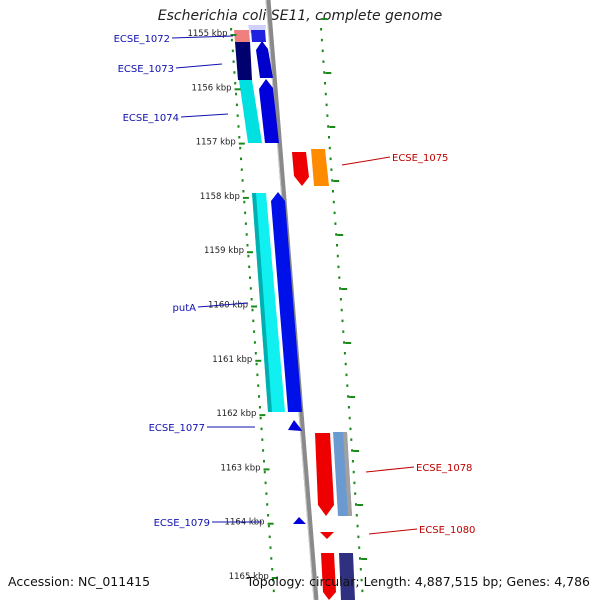  What do you see at coordinates (447, 530) in the screenshot?
I see `gene-label-ecse-1080: ECSE_1080` at bounding box center [447, 530].